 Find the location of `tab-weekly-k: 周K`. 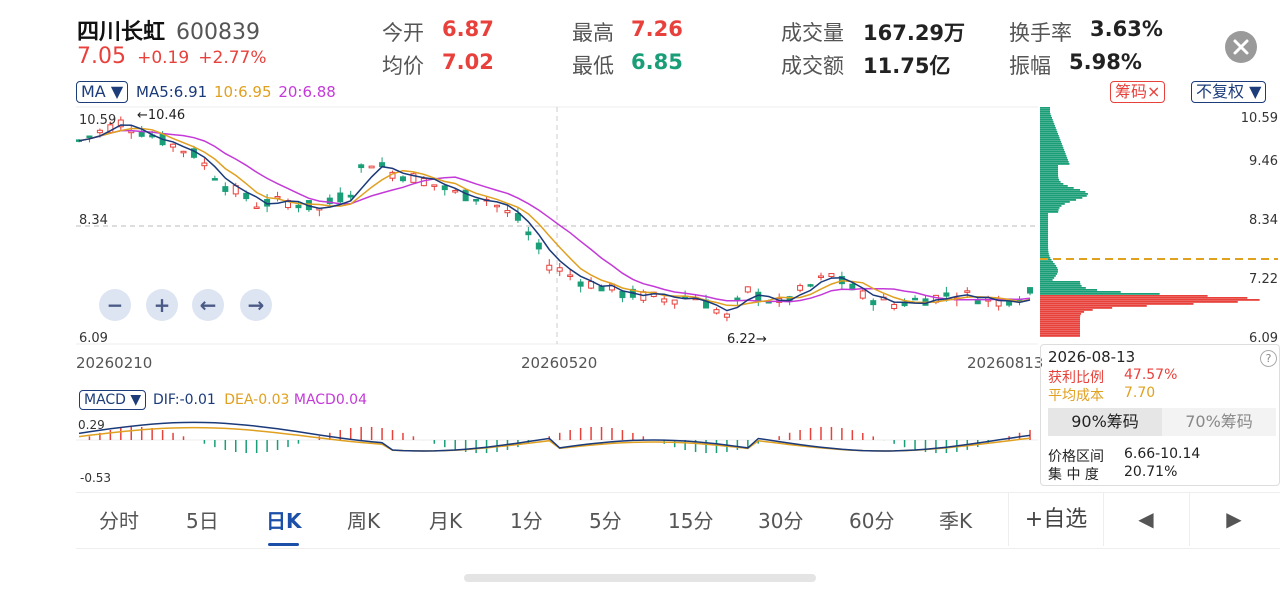

tab-weekly-k: 周K is located at coordinates (364, 521).